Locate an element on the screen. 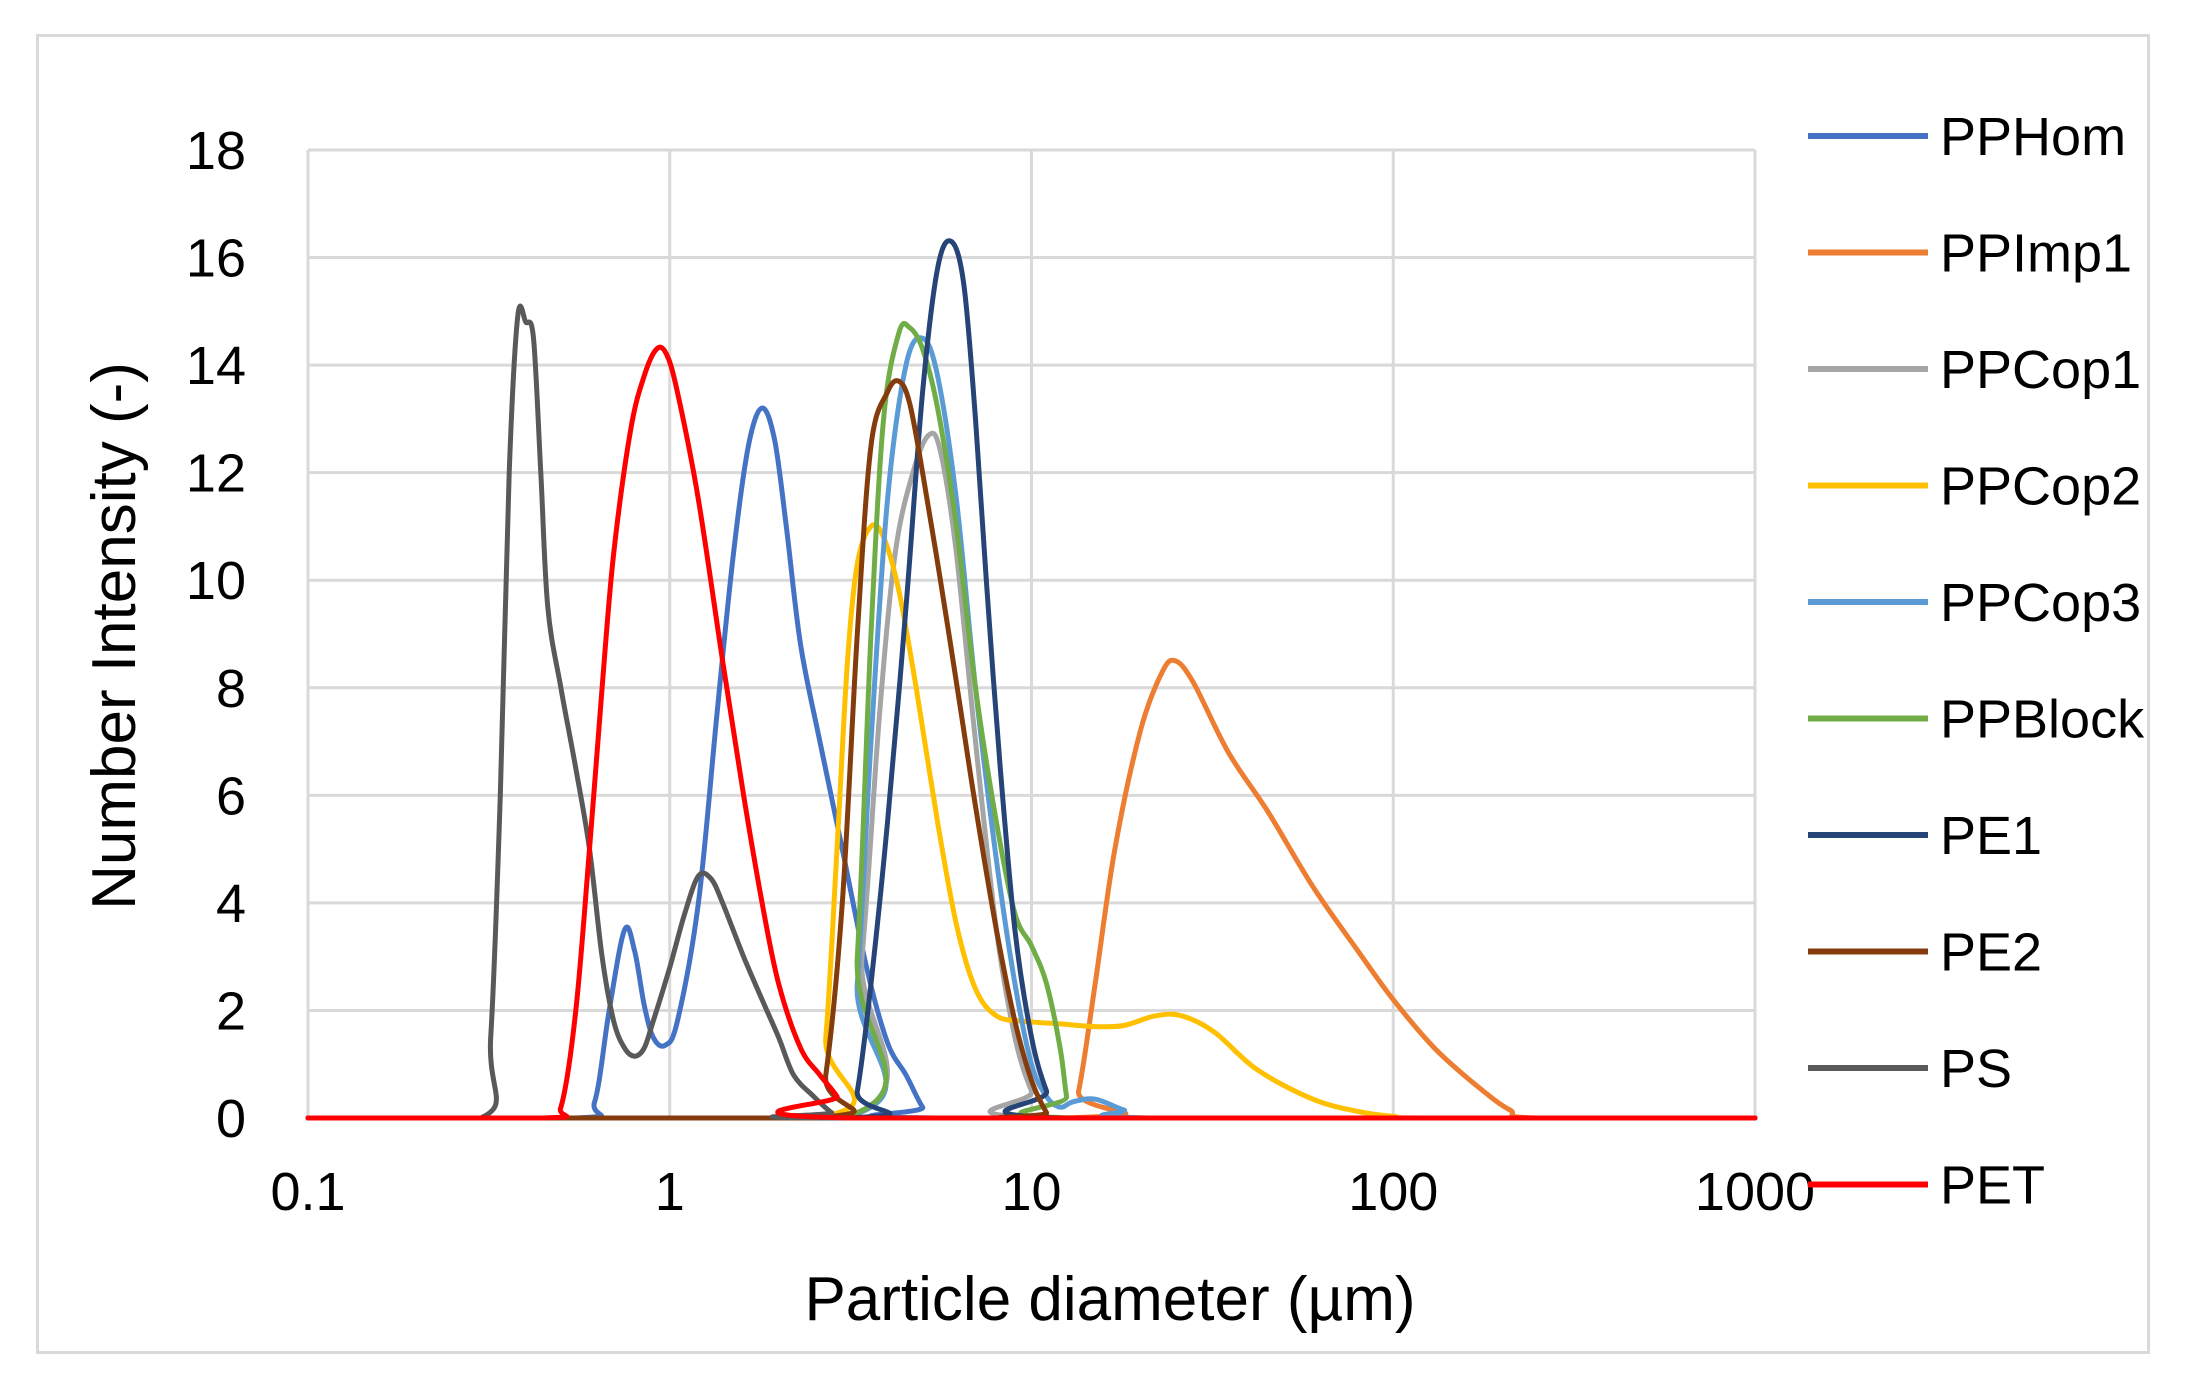 This screenshot has width=2187, height=1392. y-tick-label: 6 is located at coordinates (231, 796).